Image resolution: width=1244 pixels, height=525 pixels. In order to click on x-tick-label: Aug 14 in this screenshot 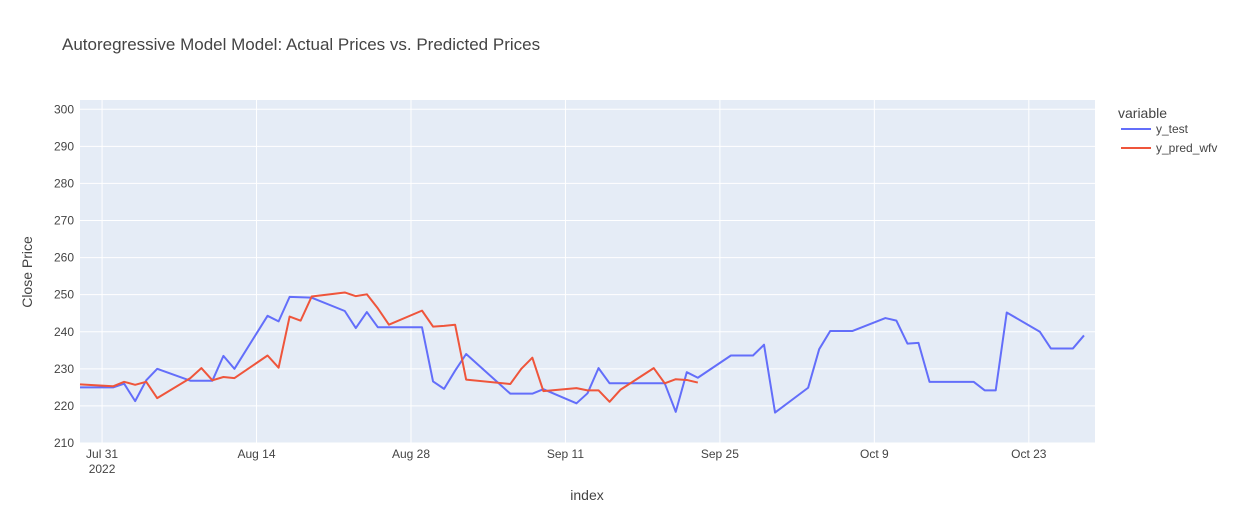, I will do `click(256, 454)`.